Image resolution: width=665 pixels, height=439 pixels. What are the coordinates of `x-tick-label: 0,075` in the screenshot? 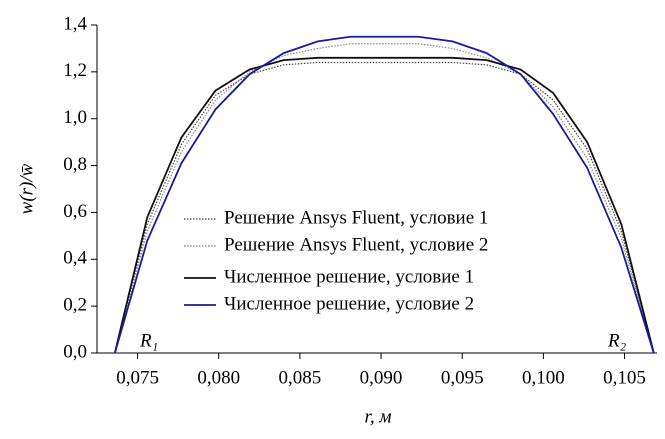 It's located at (137, 377).